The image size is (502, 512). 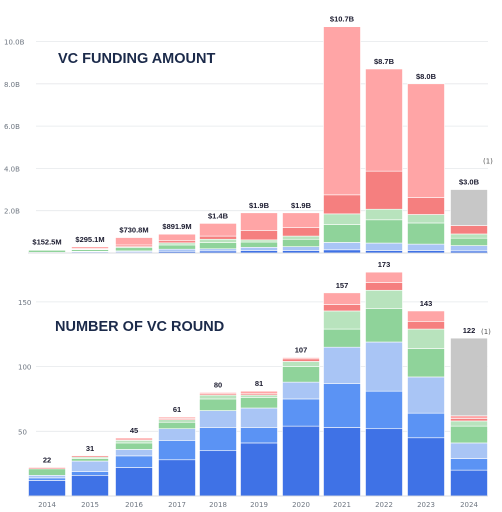 What do you see at coordinates (384, 505) in the screenshot?
I see `x-tick-label: 2022` at bounding box center [384, 505].